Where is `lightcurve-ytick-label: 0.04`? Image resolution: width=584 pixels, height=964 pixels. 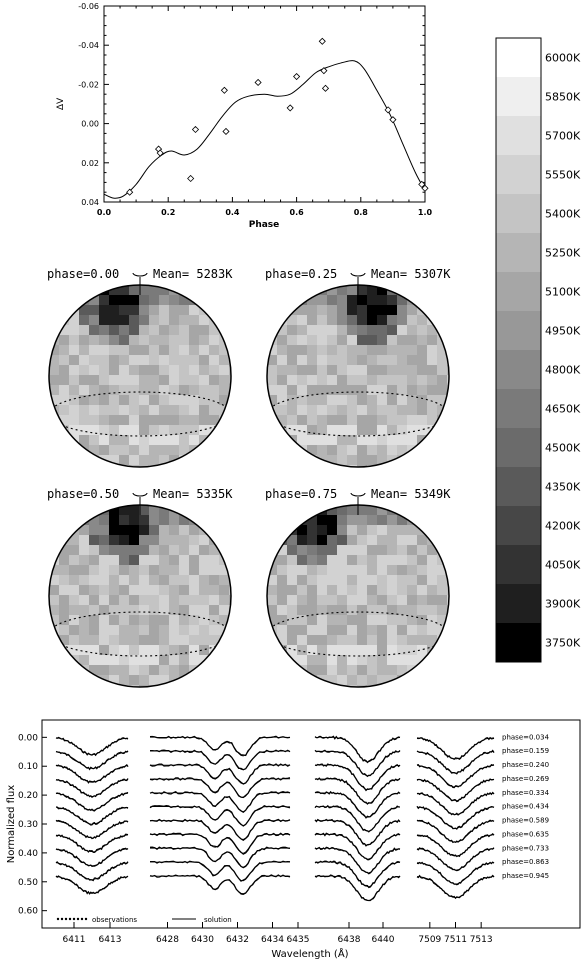
lightcurve-ytick-label: 0.04 is located at coordinates (90, 202).